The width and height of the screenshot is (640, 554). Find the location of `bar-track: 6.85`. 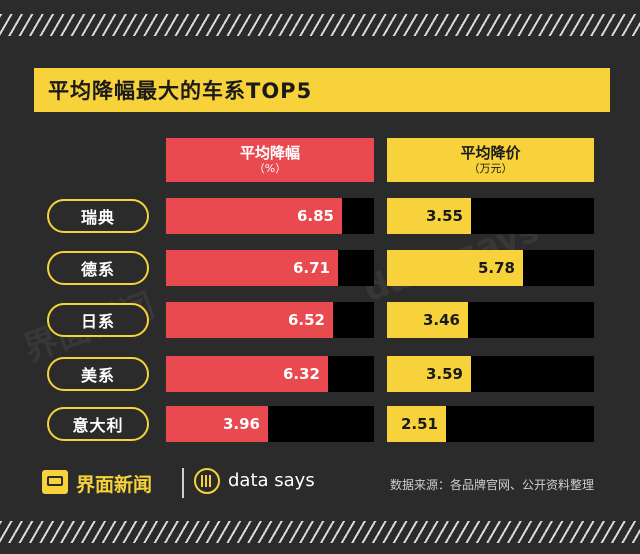

bar-track: 6.85 is located at coordinates (270, 216).